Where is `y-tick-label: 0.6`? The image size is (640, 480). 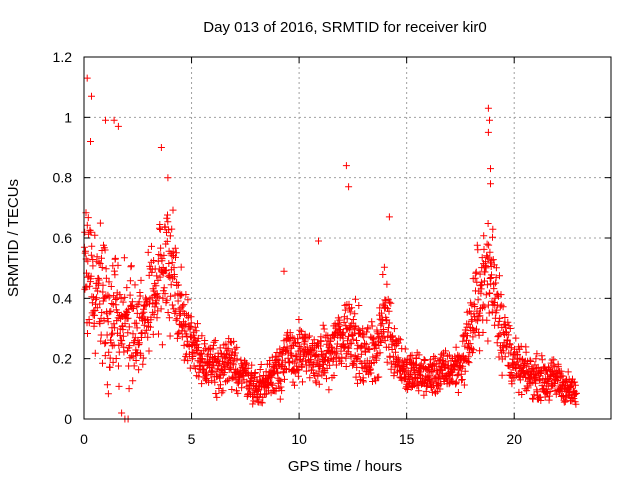 y-tick-label: 0.6 is located at coordinates (63, 238).